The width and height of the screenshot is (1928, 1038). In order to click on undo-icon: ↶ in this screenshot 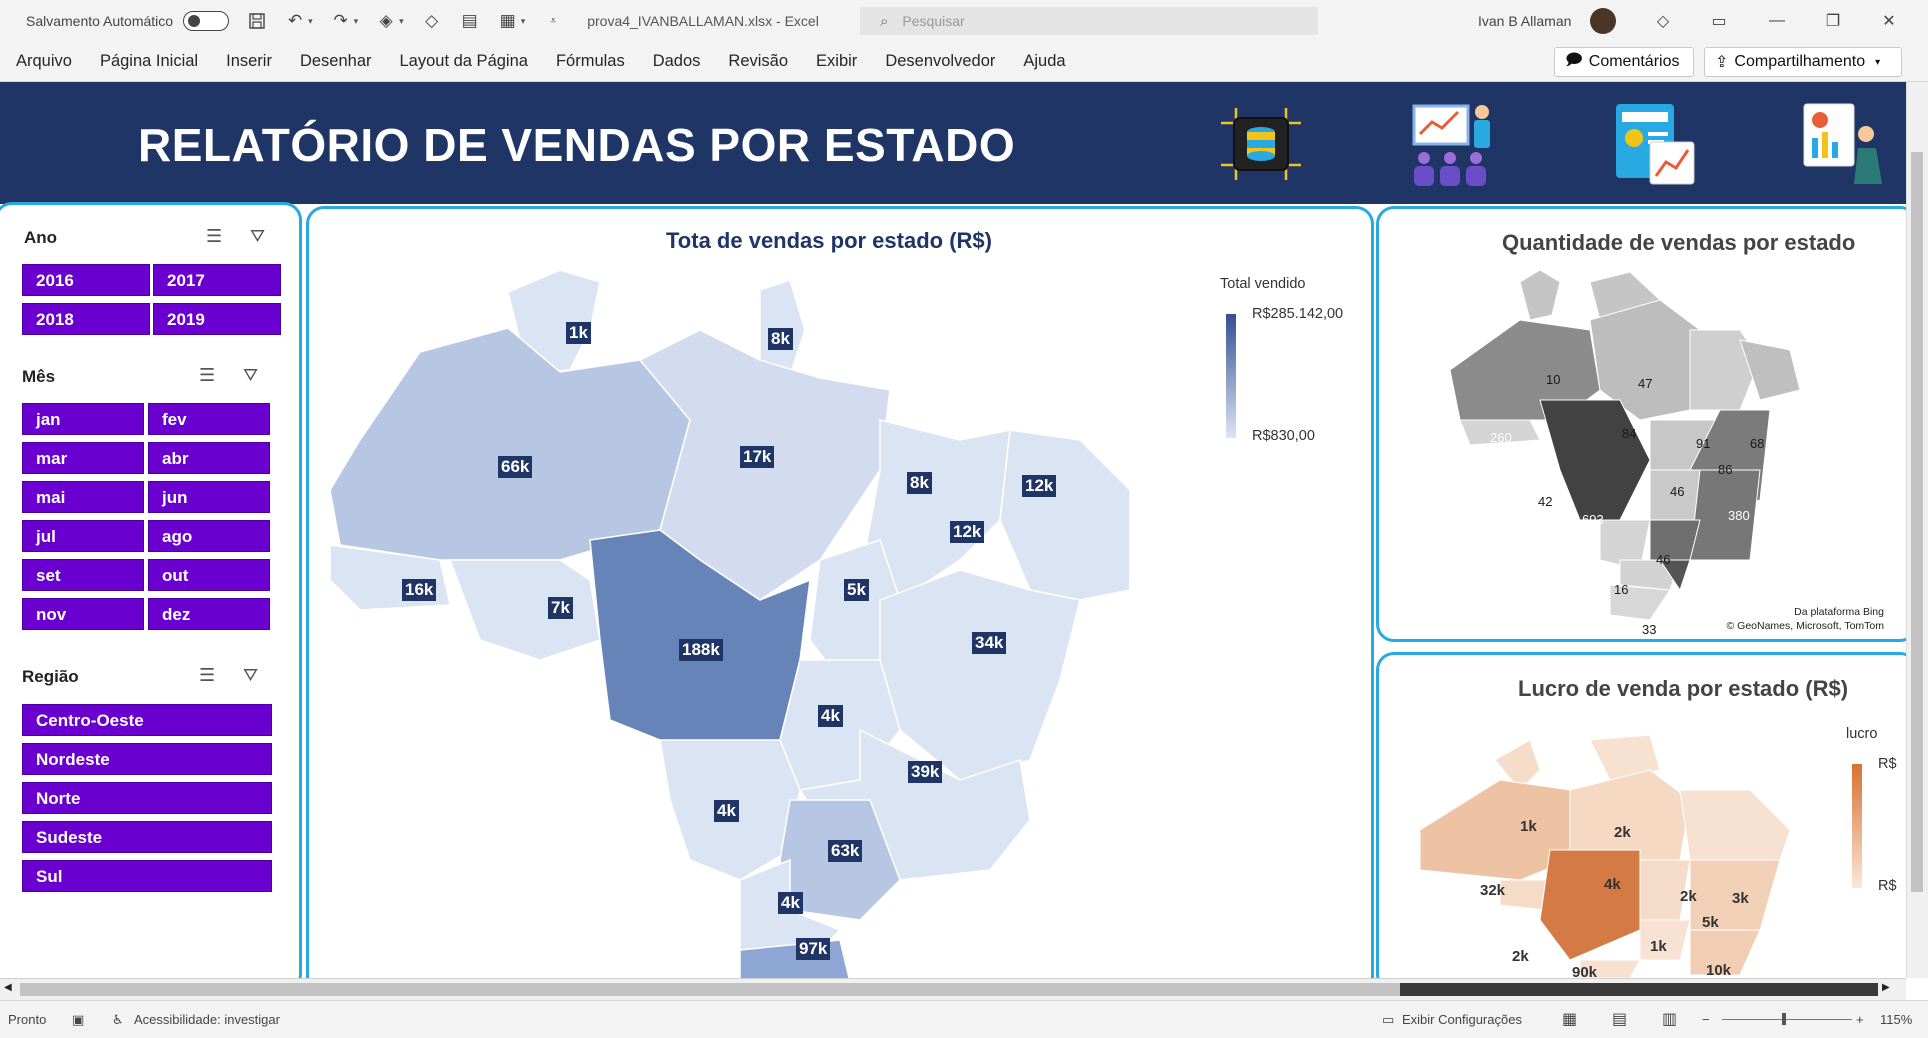, I will do `click(295, 20)`.